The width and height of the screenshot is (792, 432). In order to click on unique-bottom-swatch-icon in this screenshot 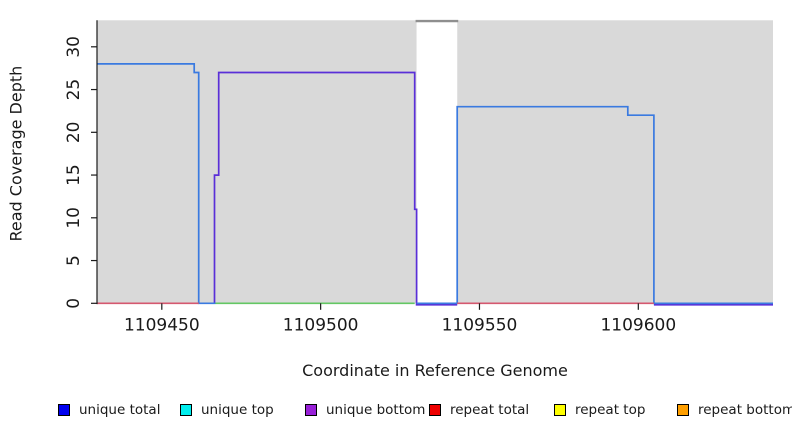, I will do `click(311, 410)`.